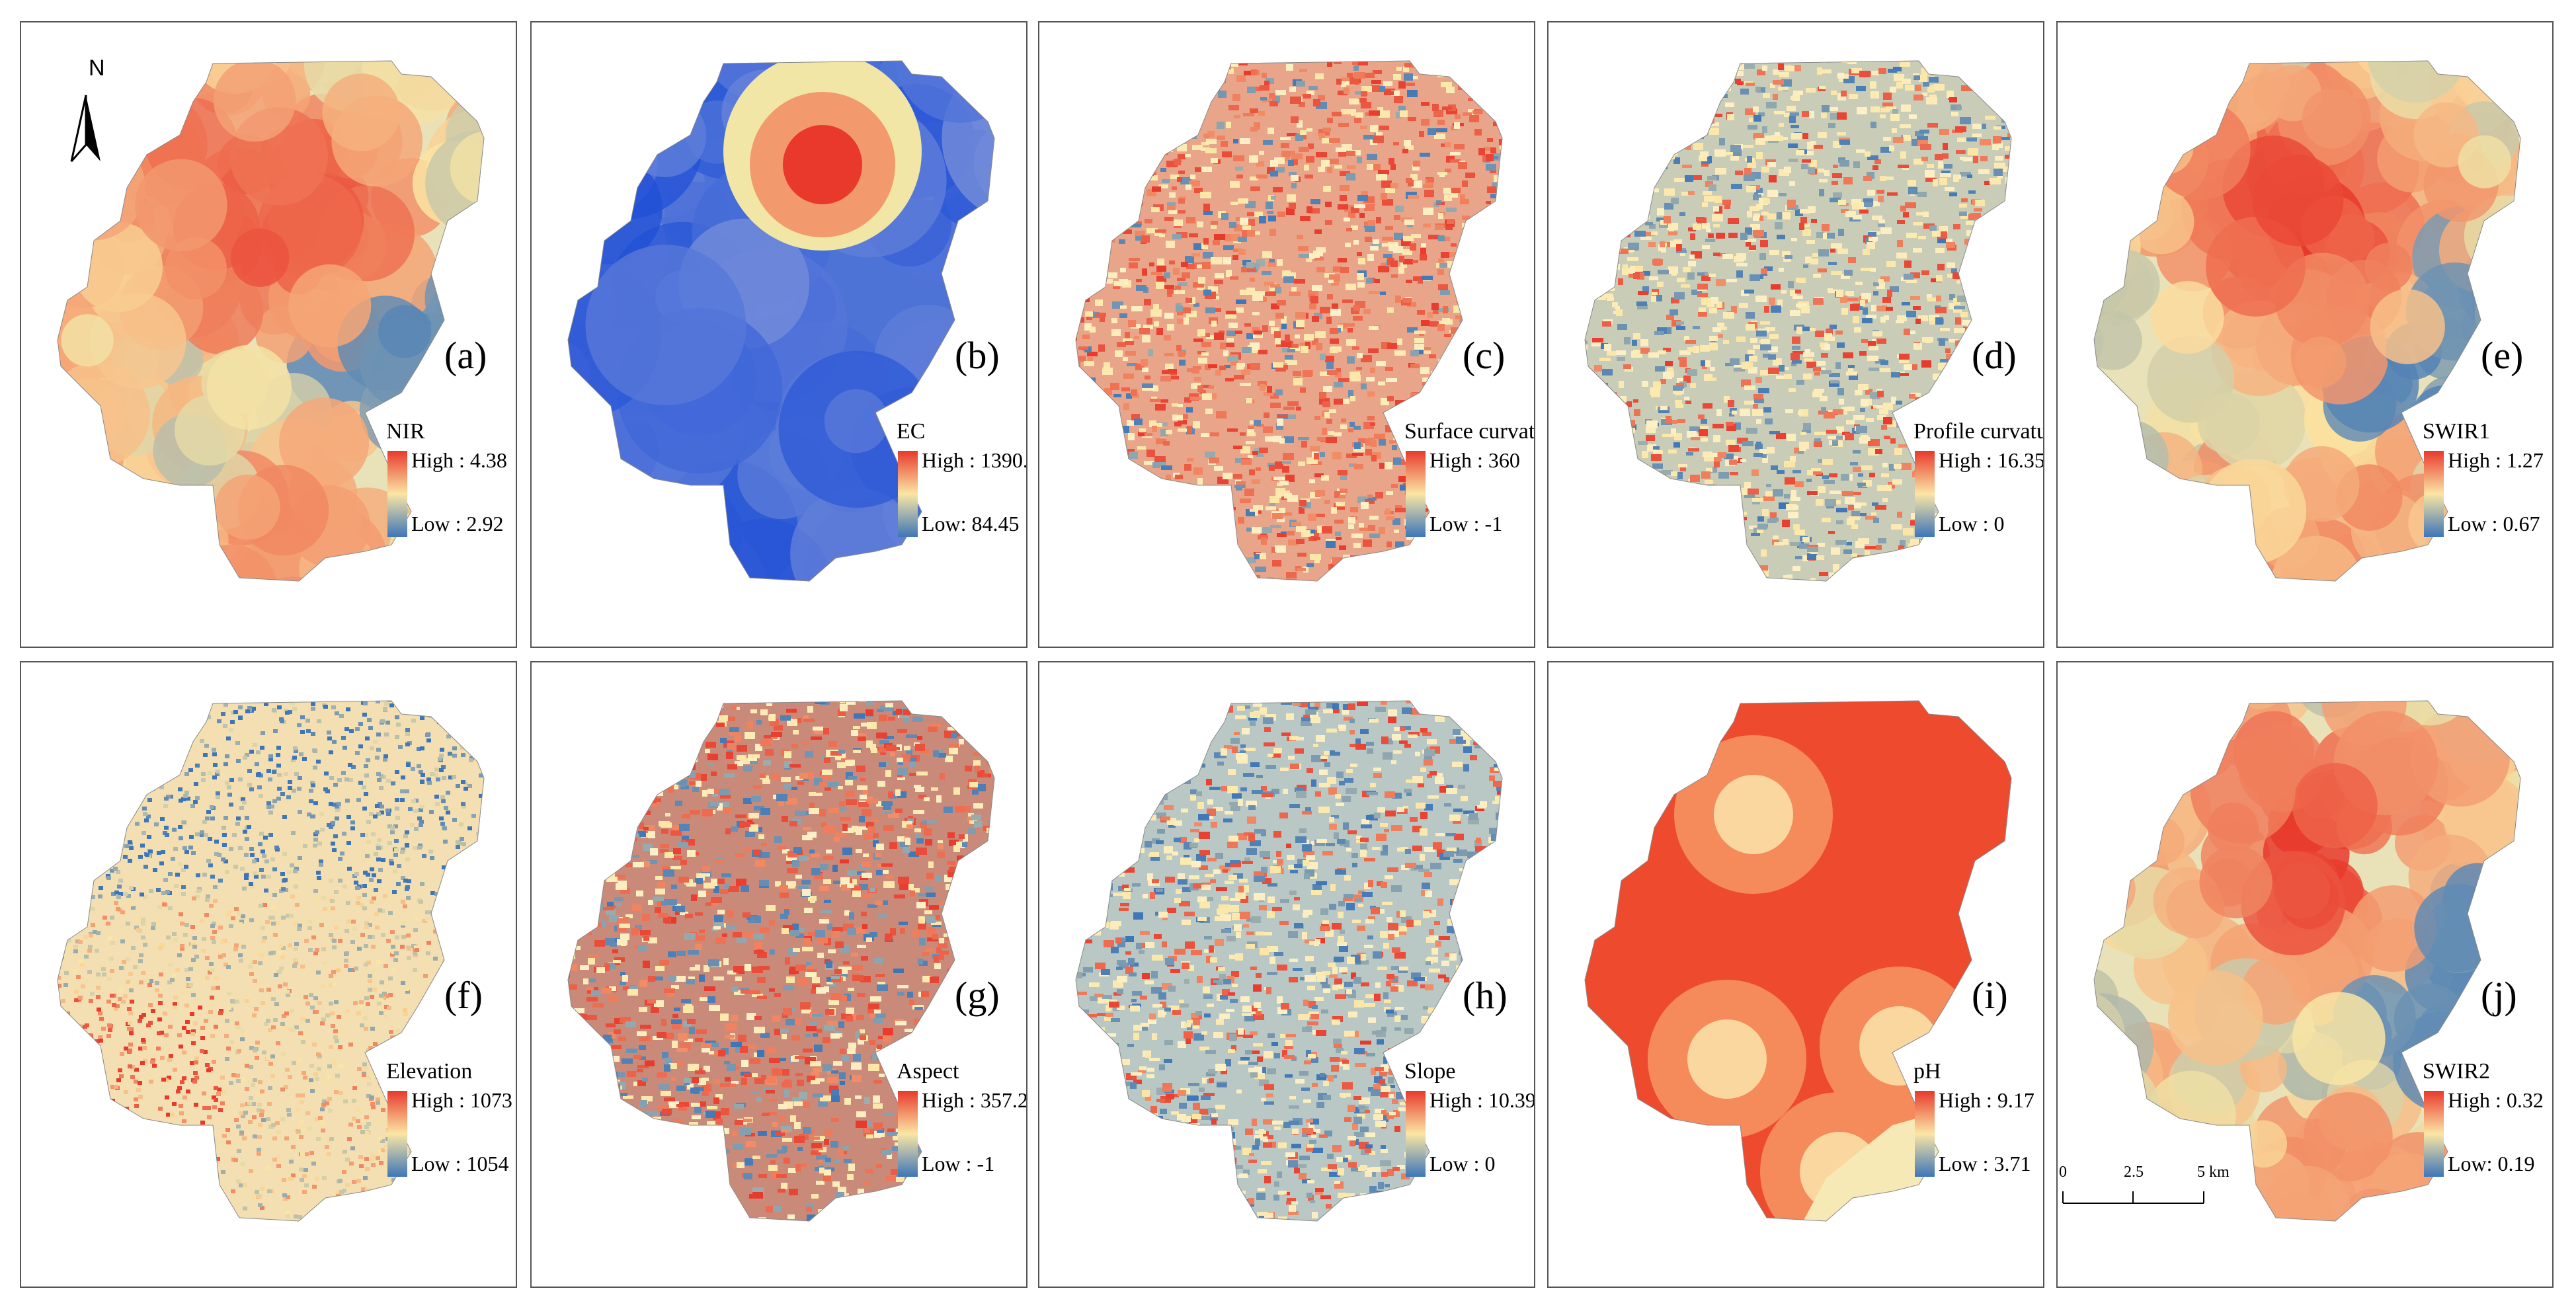 Image resolution: width=2576 pixels, height=1309 pixels. What do you see at coordinates (462, 1100) in the screenshot?
I see `legend-high: High : 1073` at bounding box center [462, 1100].